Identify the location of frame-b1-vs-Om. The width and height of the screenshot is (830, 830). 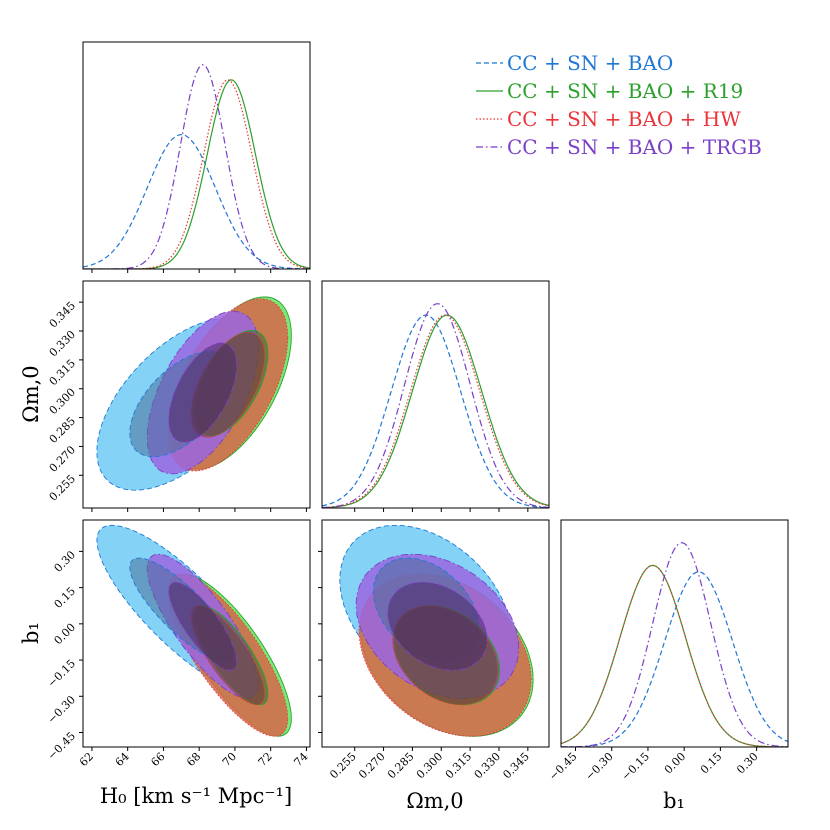
(435, 633).